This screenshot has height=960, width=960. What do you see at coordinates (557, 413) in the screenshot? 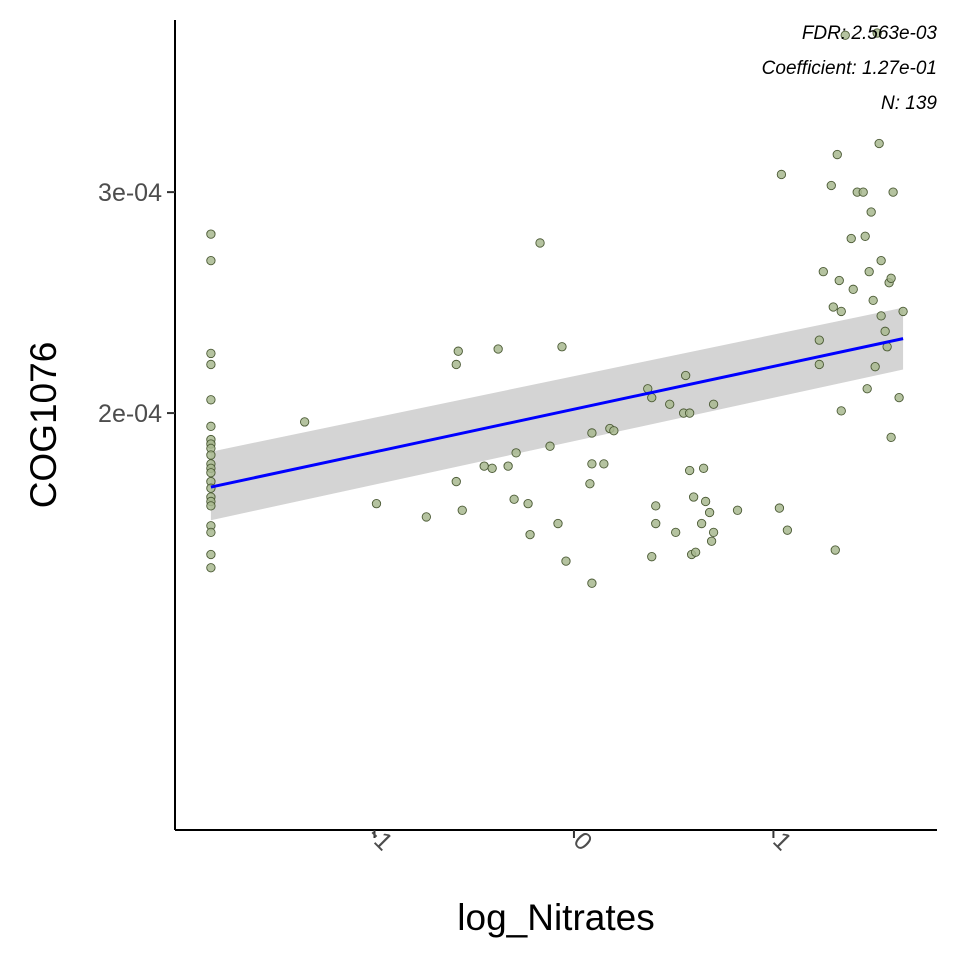
I see `regression-line` at bounding box center [557, 413].